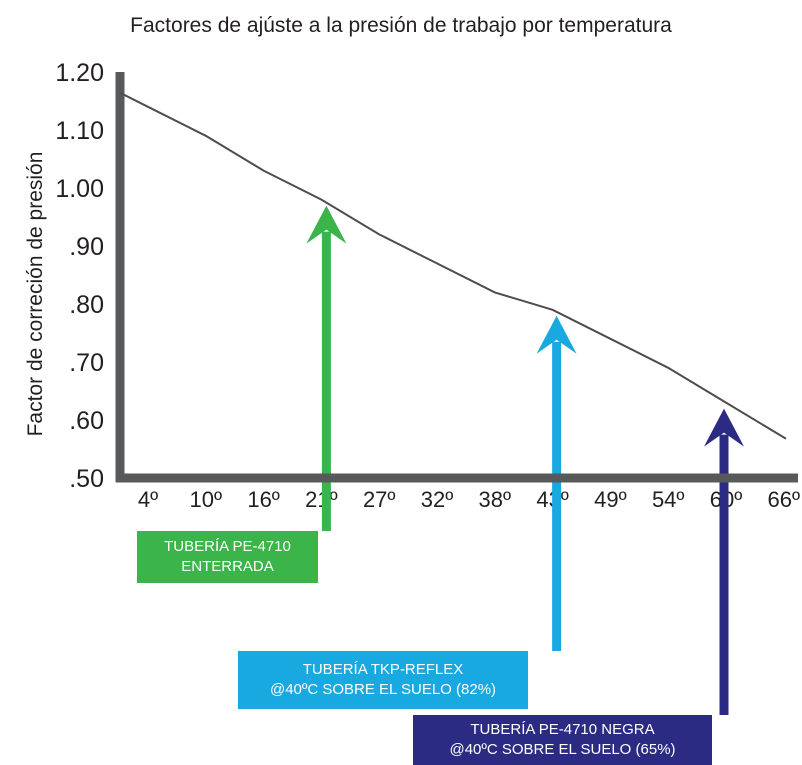 The image size is (802, 765). I want to click on x-tick-label: 66º, so click(784, 499).